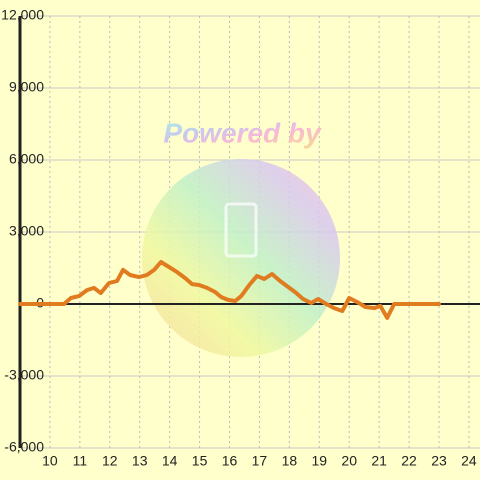 This screenshot has height=480, width=480. I want to click on x-tick-label: 22, so click(409, 461).